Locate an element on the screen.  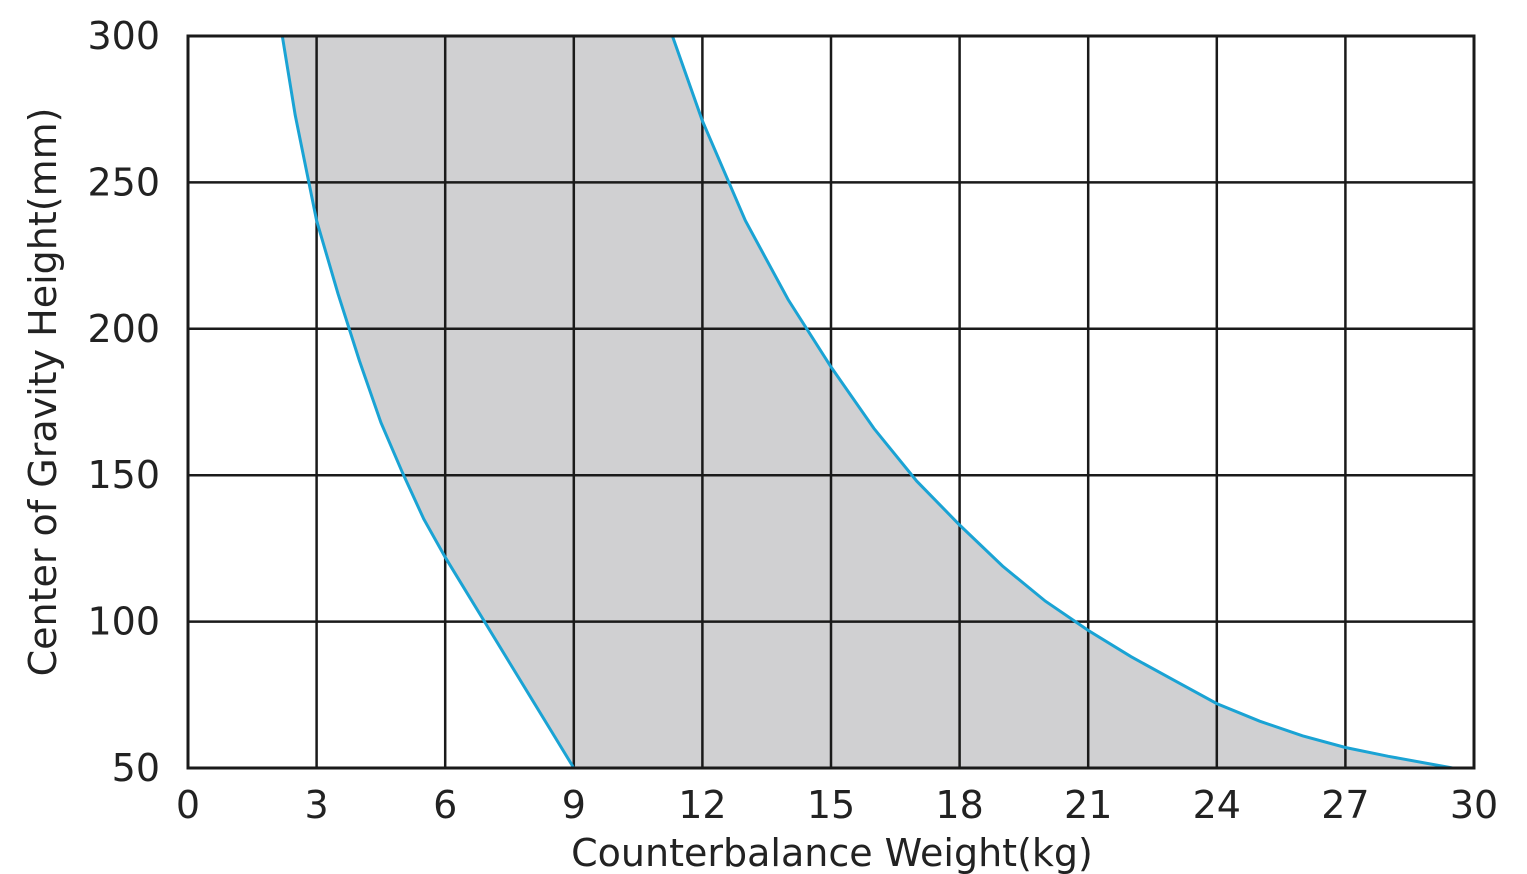
y-tick-label: 100 is located at coordinates (123, 622).